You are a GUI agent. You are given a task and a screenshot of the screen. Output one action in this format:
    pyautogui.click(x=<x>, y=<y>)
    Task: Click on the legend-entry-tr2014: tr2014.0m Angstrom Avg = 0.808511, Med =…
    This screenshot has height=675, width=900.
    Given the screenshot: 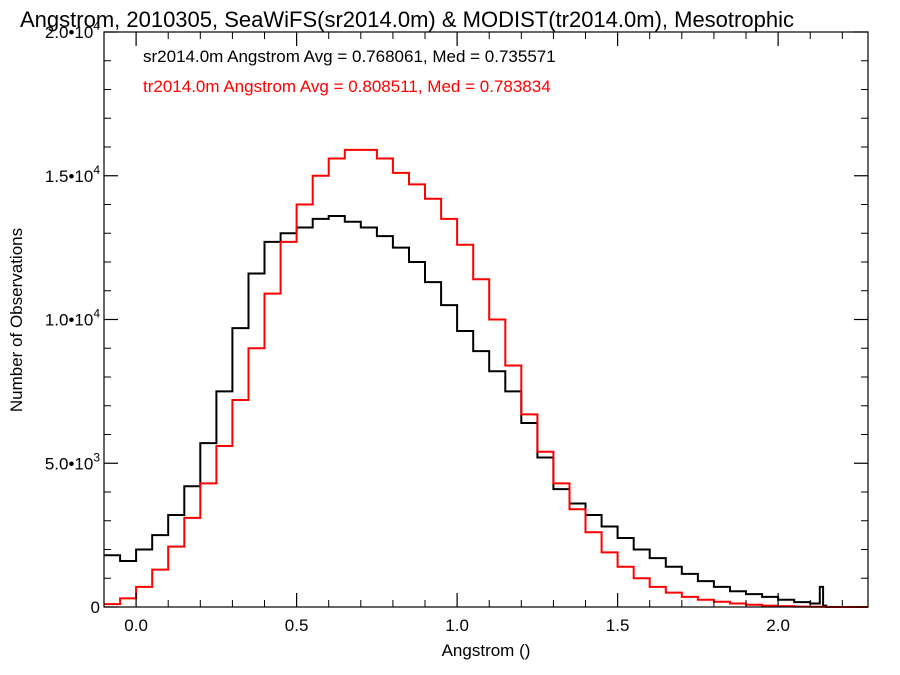 What is the action you would take?
    pyautogui.click(x=347, y=86)
    